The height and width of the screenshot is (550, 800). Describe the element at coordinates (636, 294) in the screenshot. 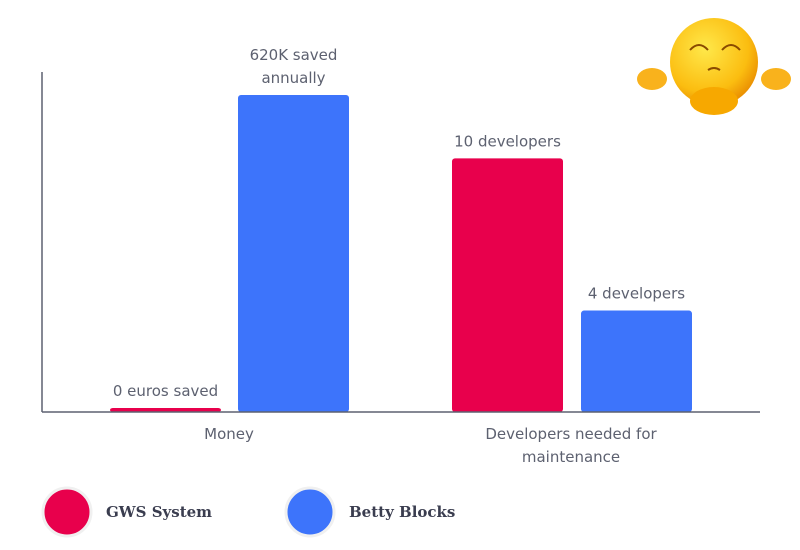

I see `data-label: 4 developers` at that location.